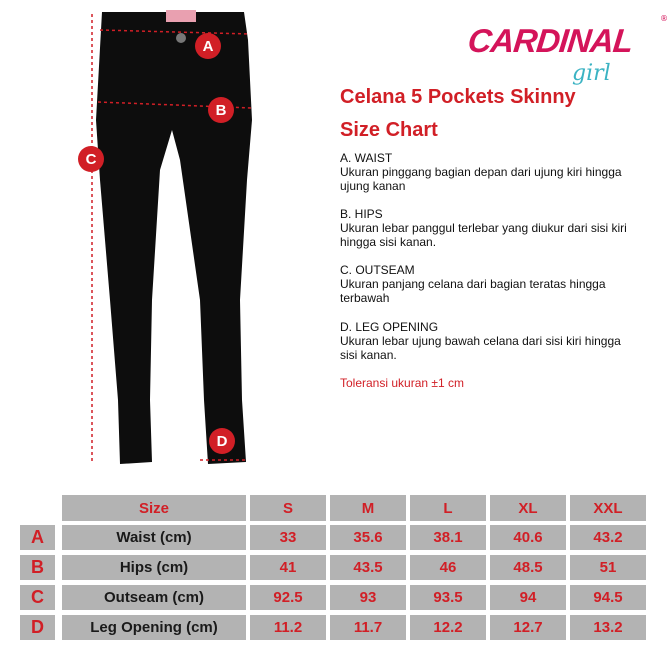  Describe the element at coordinates (37, 597) in the screenshot. I see `row-letter: C` at that location.